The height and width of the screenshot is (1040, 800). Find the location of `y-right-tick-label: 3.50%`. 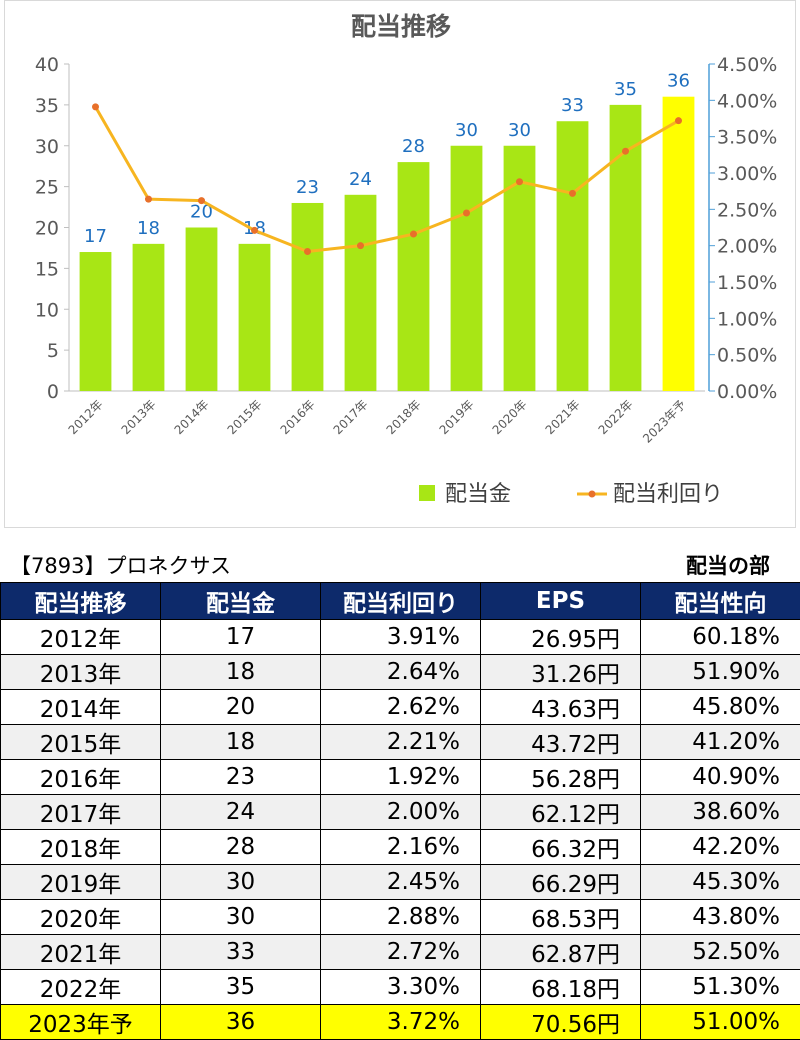

y-right-tick-label: 3.50% is located at coordinates (747, 138).